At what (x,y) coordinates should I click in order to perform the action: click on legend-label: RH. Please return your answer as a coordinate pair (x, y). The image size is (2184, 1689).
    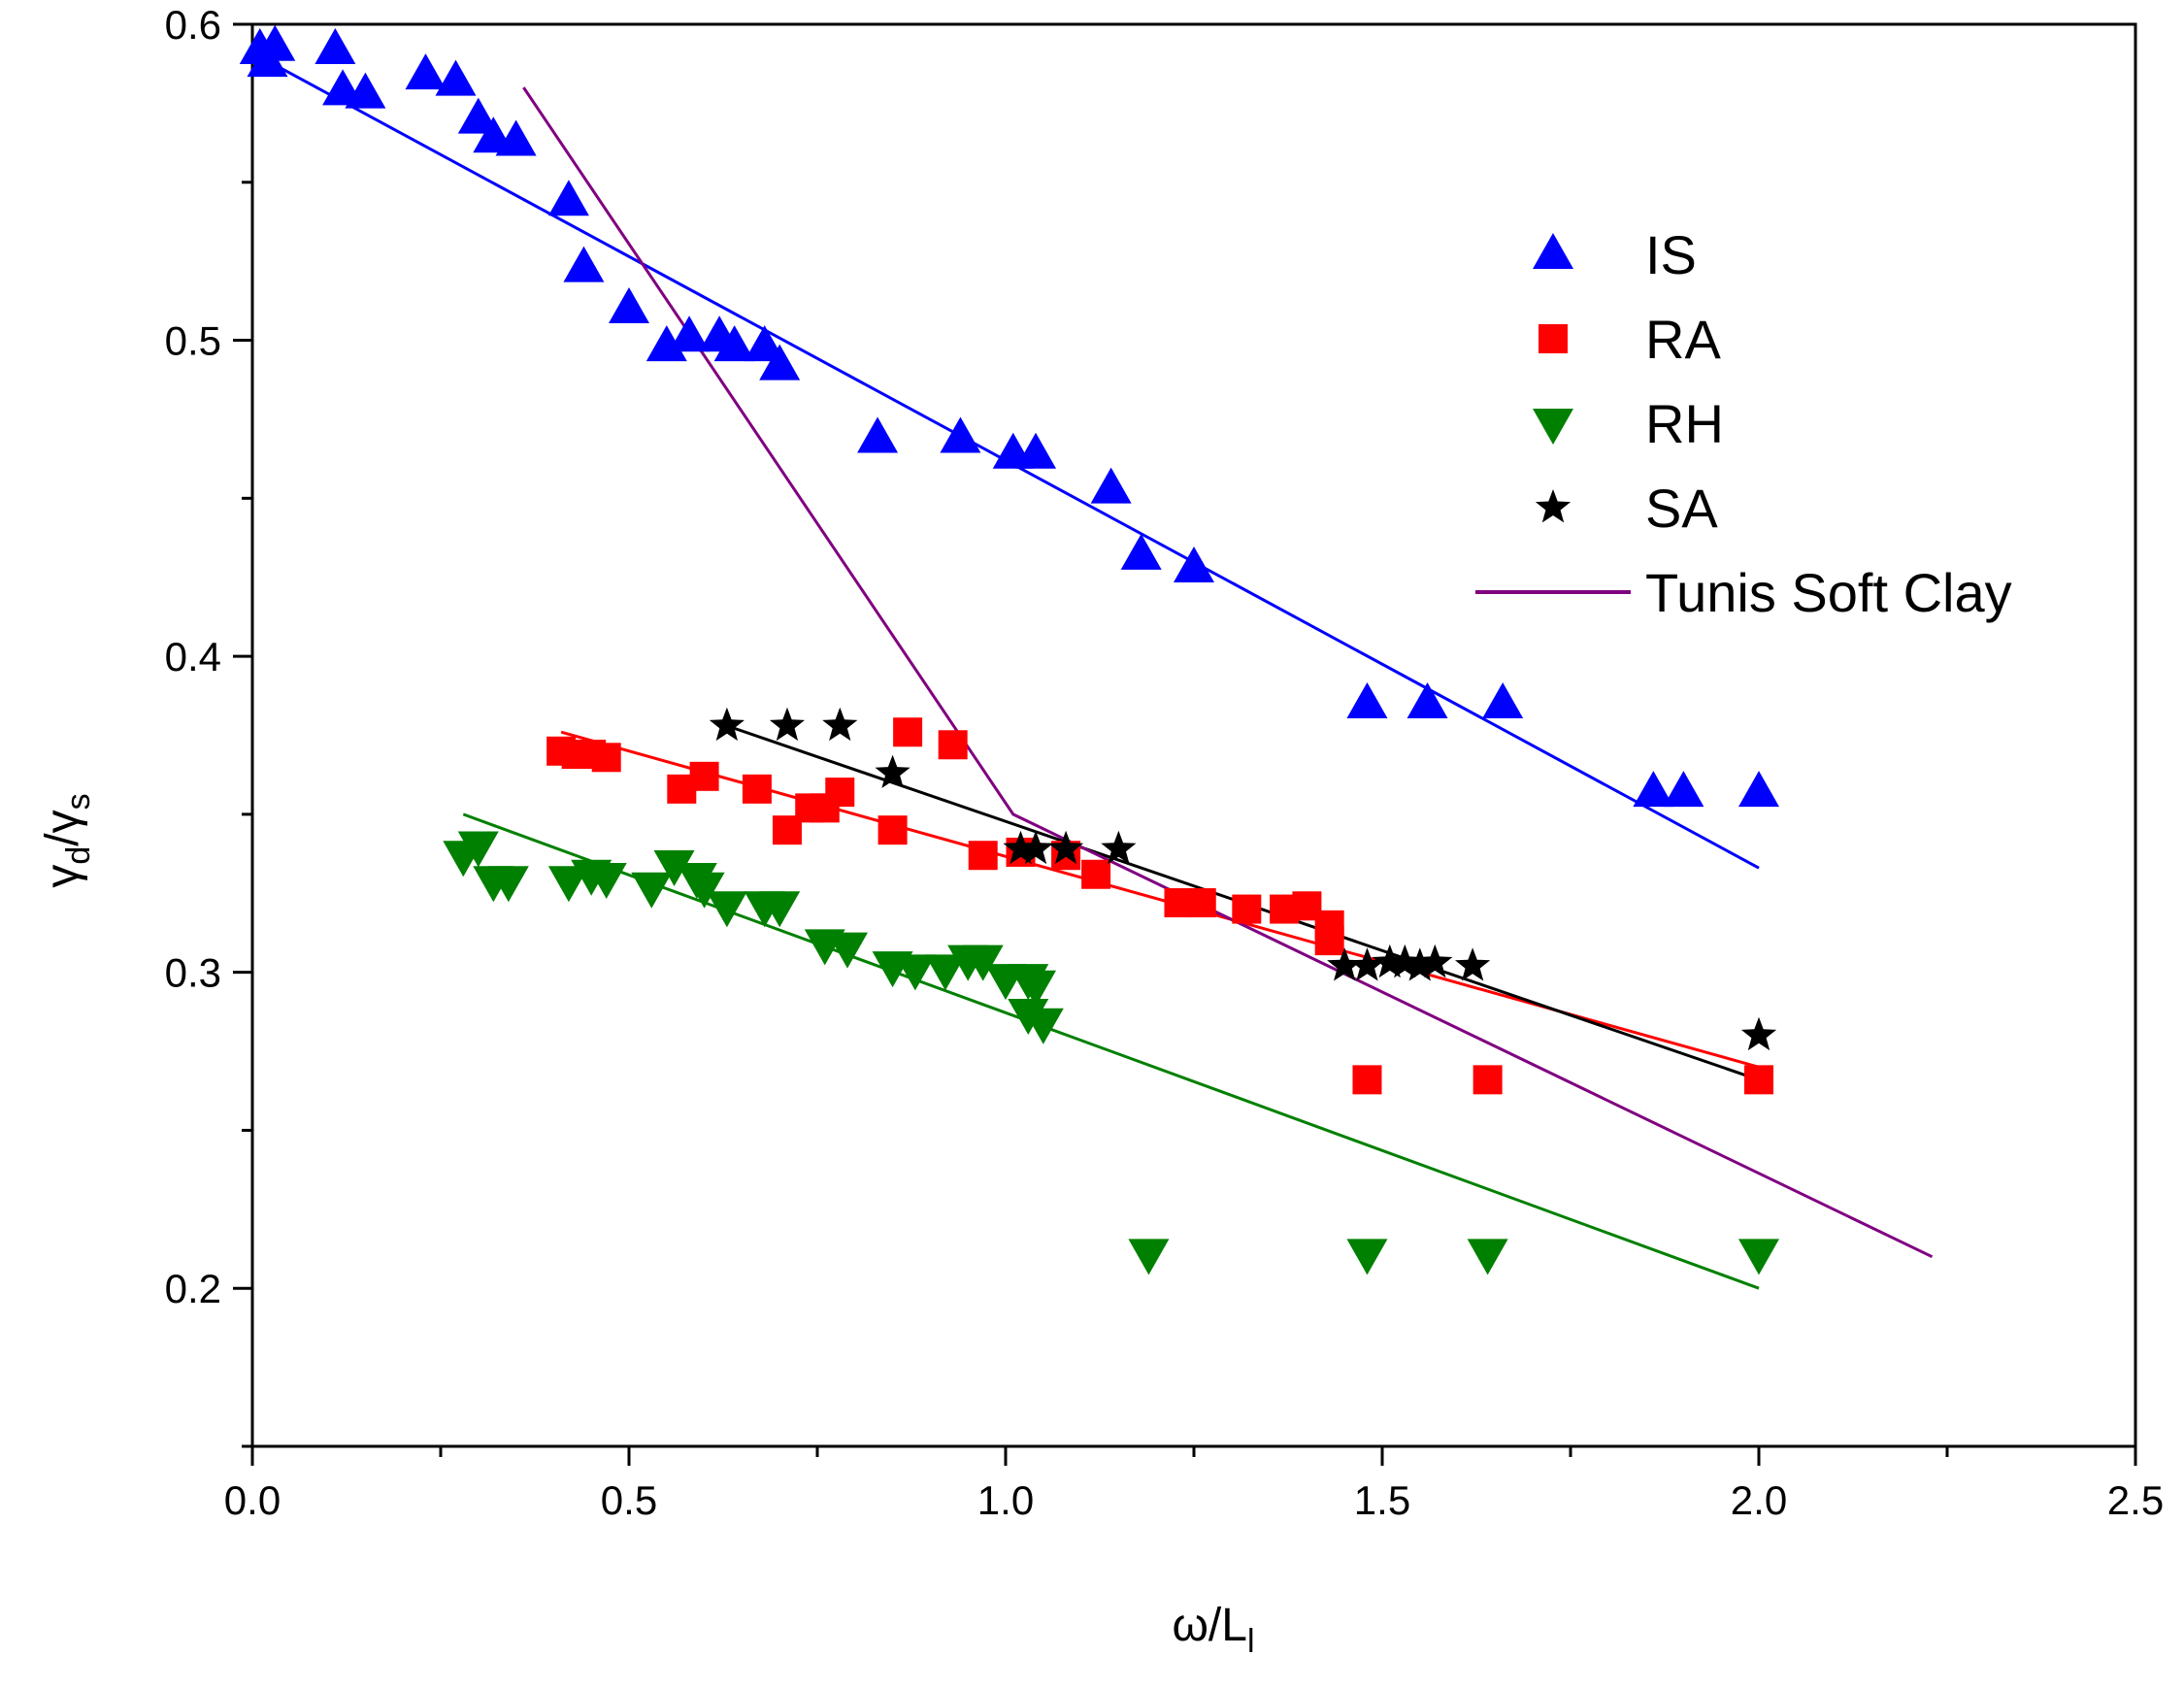
    Looking at the image, I should click on (1684, 423).